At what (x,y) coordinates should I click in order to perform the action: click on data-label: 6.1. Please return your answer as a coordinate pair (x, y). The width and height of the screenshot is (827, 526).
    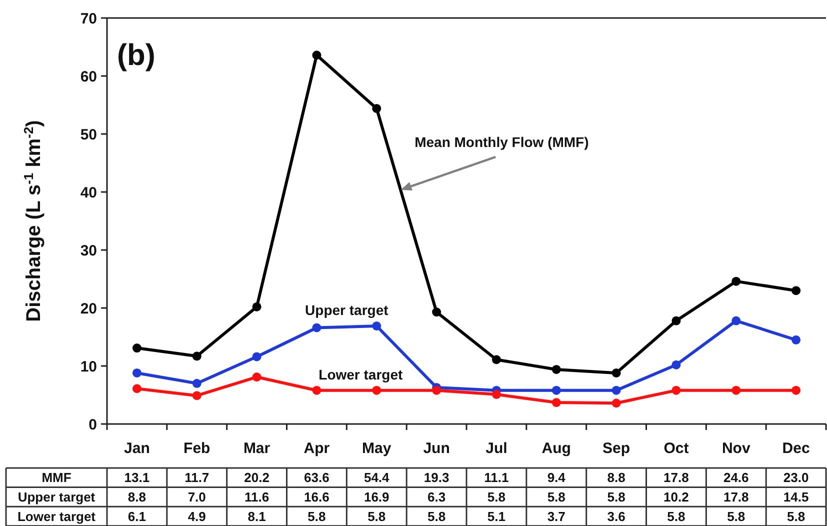
    Looking at the image, I should click on (137, 516).